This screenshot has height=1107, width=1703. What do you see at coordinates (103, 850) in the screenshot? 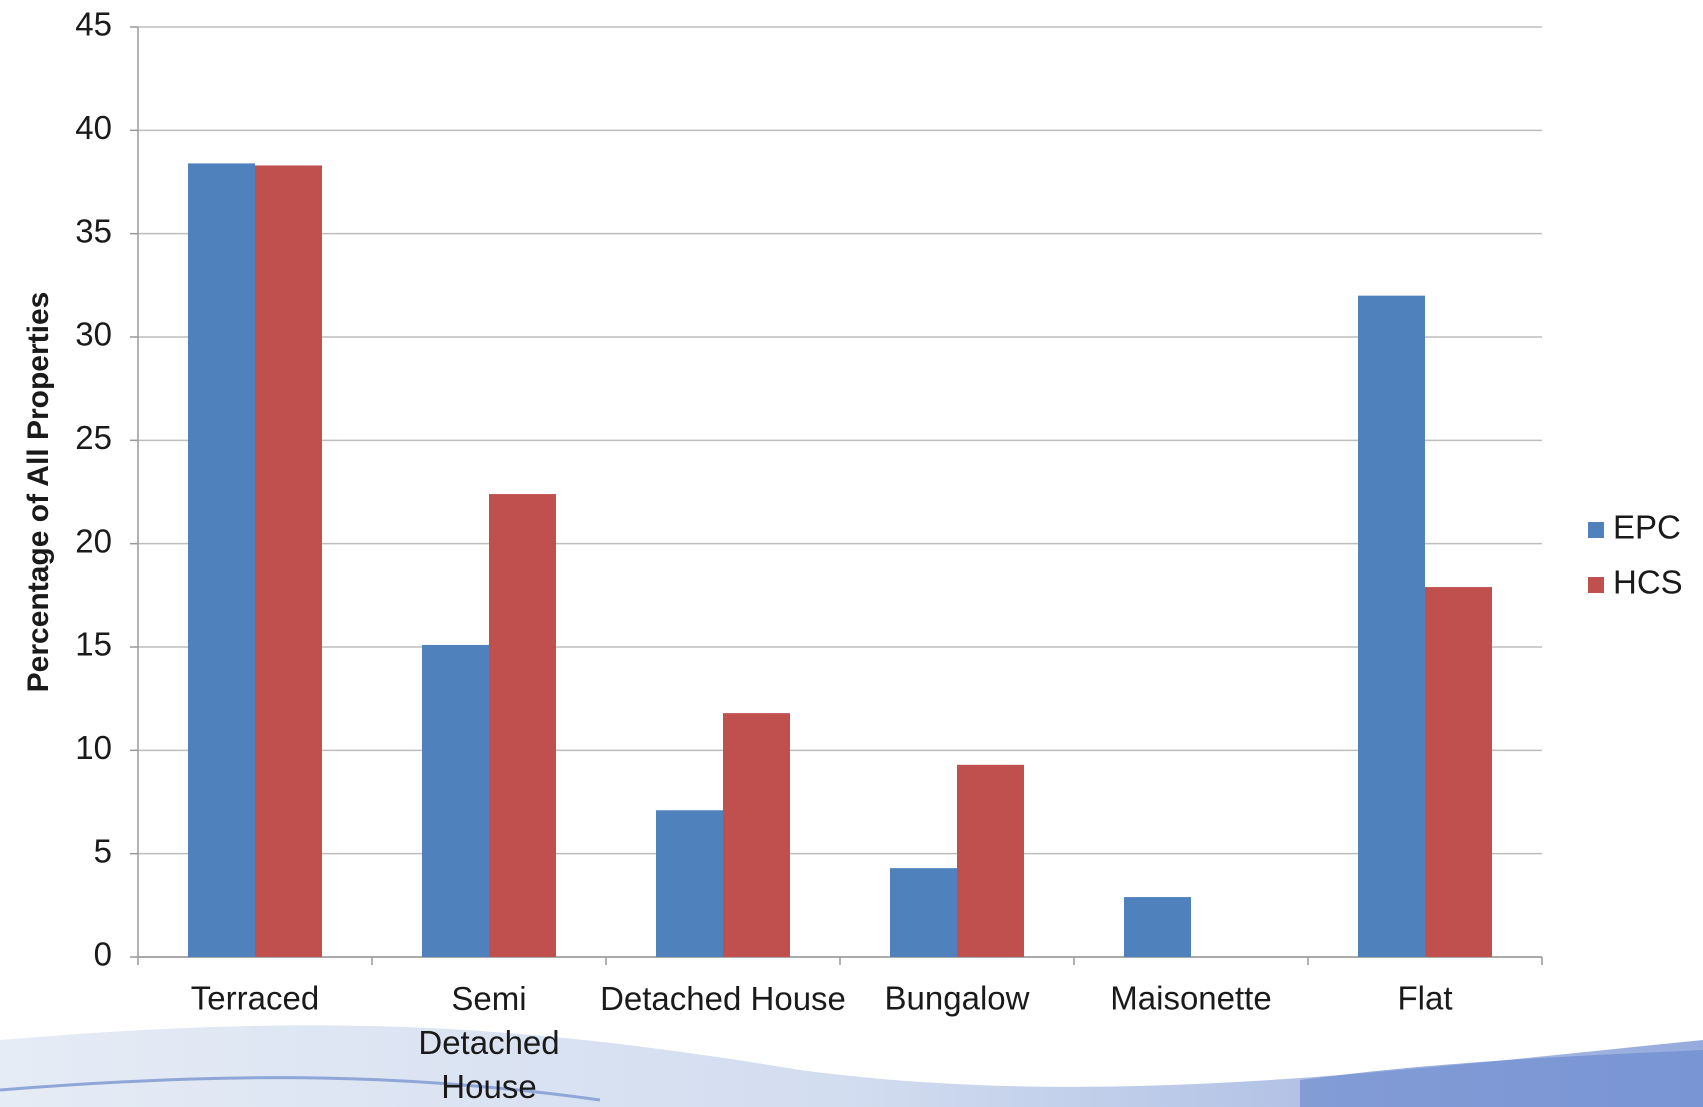
I see `y-tick-label: 5` at bounding box center [103, 850].